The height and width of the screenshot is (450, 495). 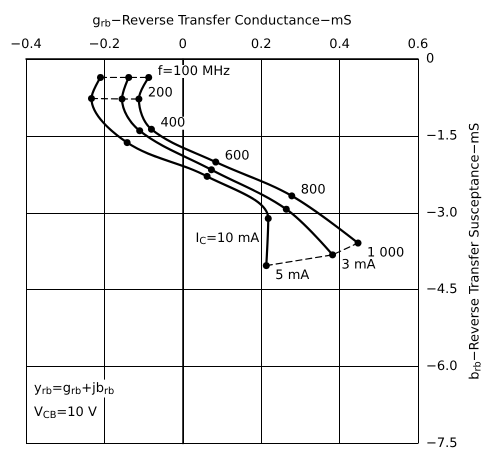 I want to click on y-tick-label: −4.5, so click(x=442, y=290).